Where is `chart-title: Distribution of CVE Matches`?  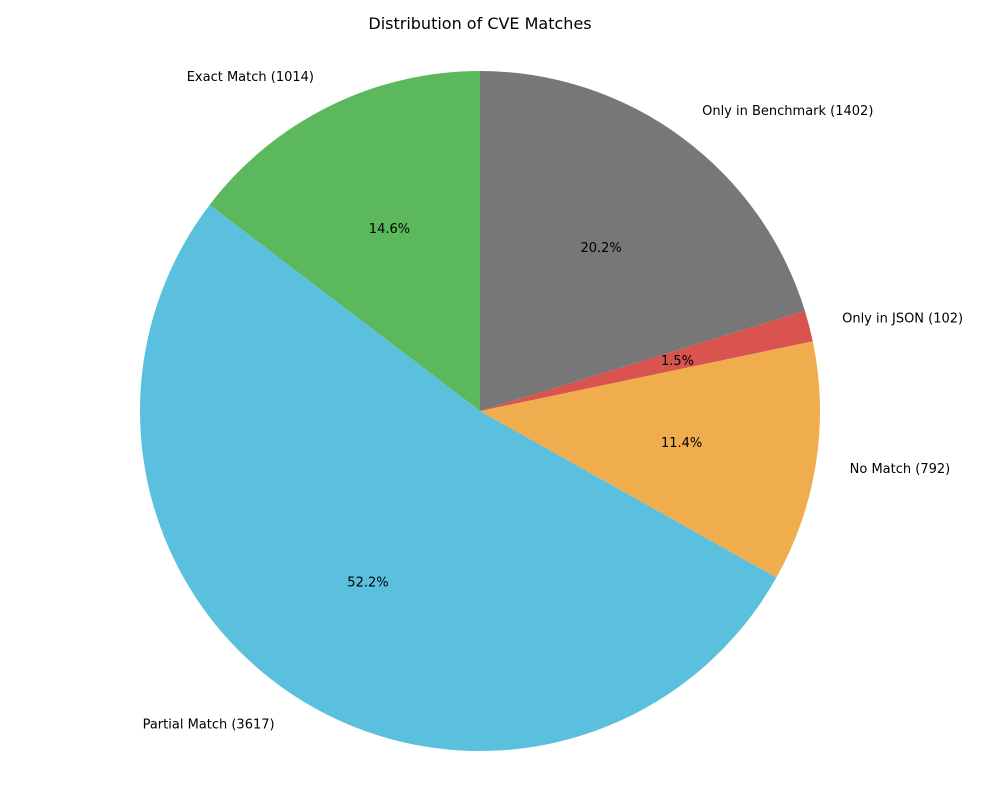
chart-title: Distribution of CVE Matches is located at coordinates (479, 23).